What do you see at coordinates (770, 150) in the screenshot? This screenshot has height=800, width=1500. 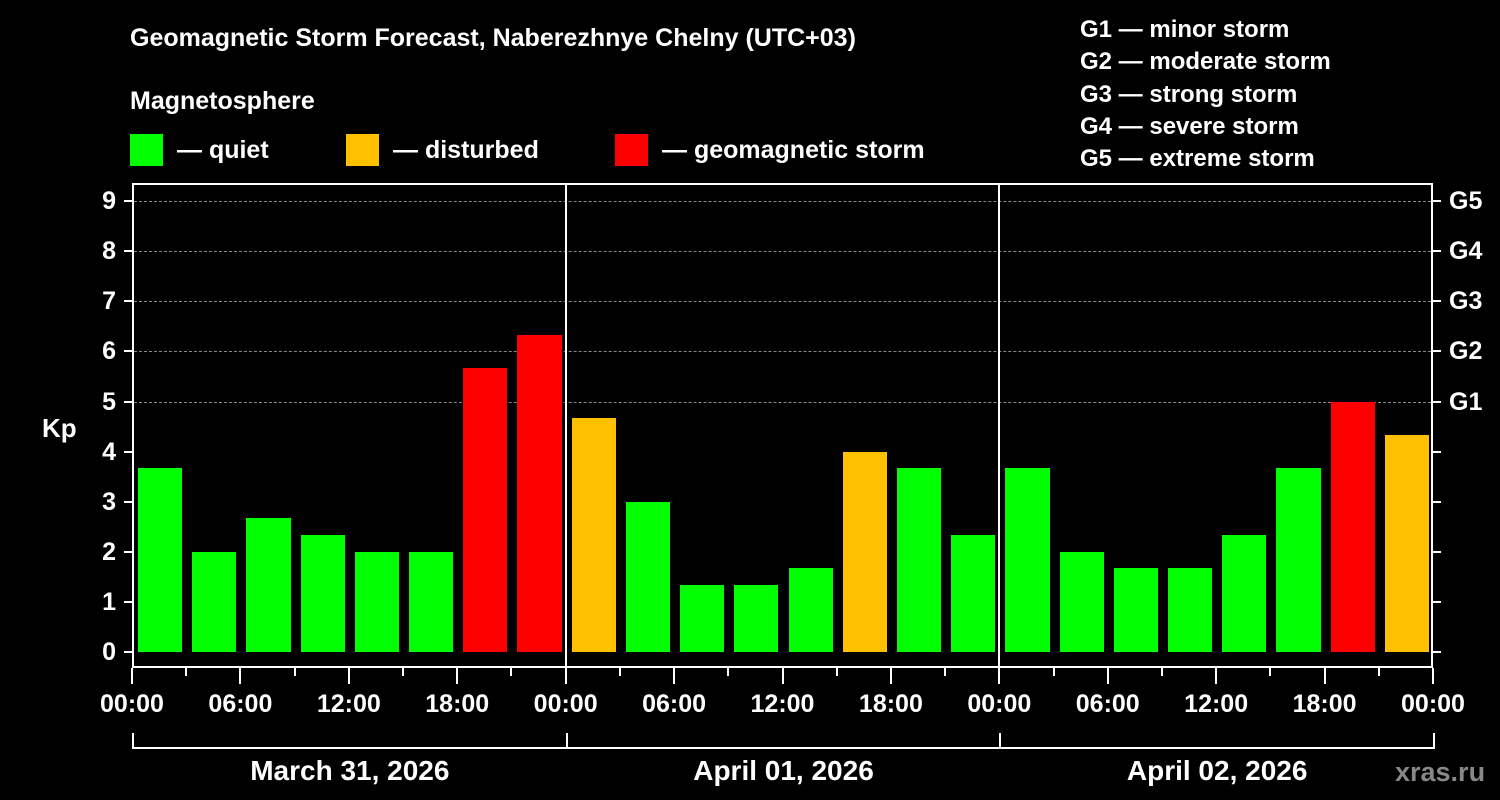 I see `legend-item-storm: — geomagnetic storm` at bounding box center [770, 150].